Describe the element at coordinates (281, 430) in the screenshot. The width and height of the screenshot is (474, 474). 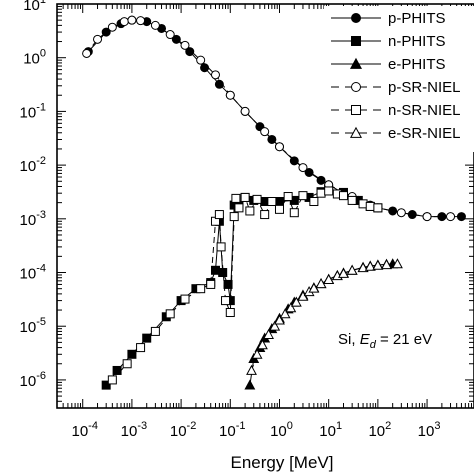
I see `x-tick-label: 10⁰` at that location.